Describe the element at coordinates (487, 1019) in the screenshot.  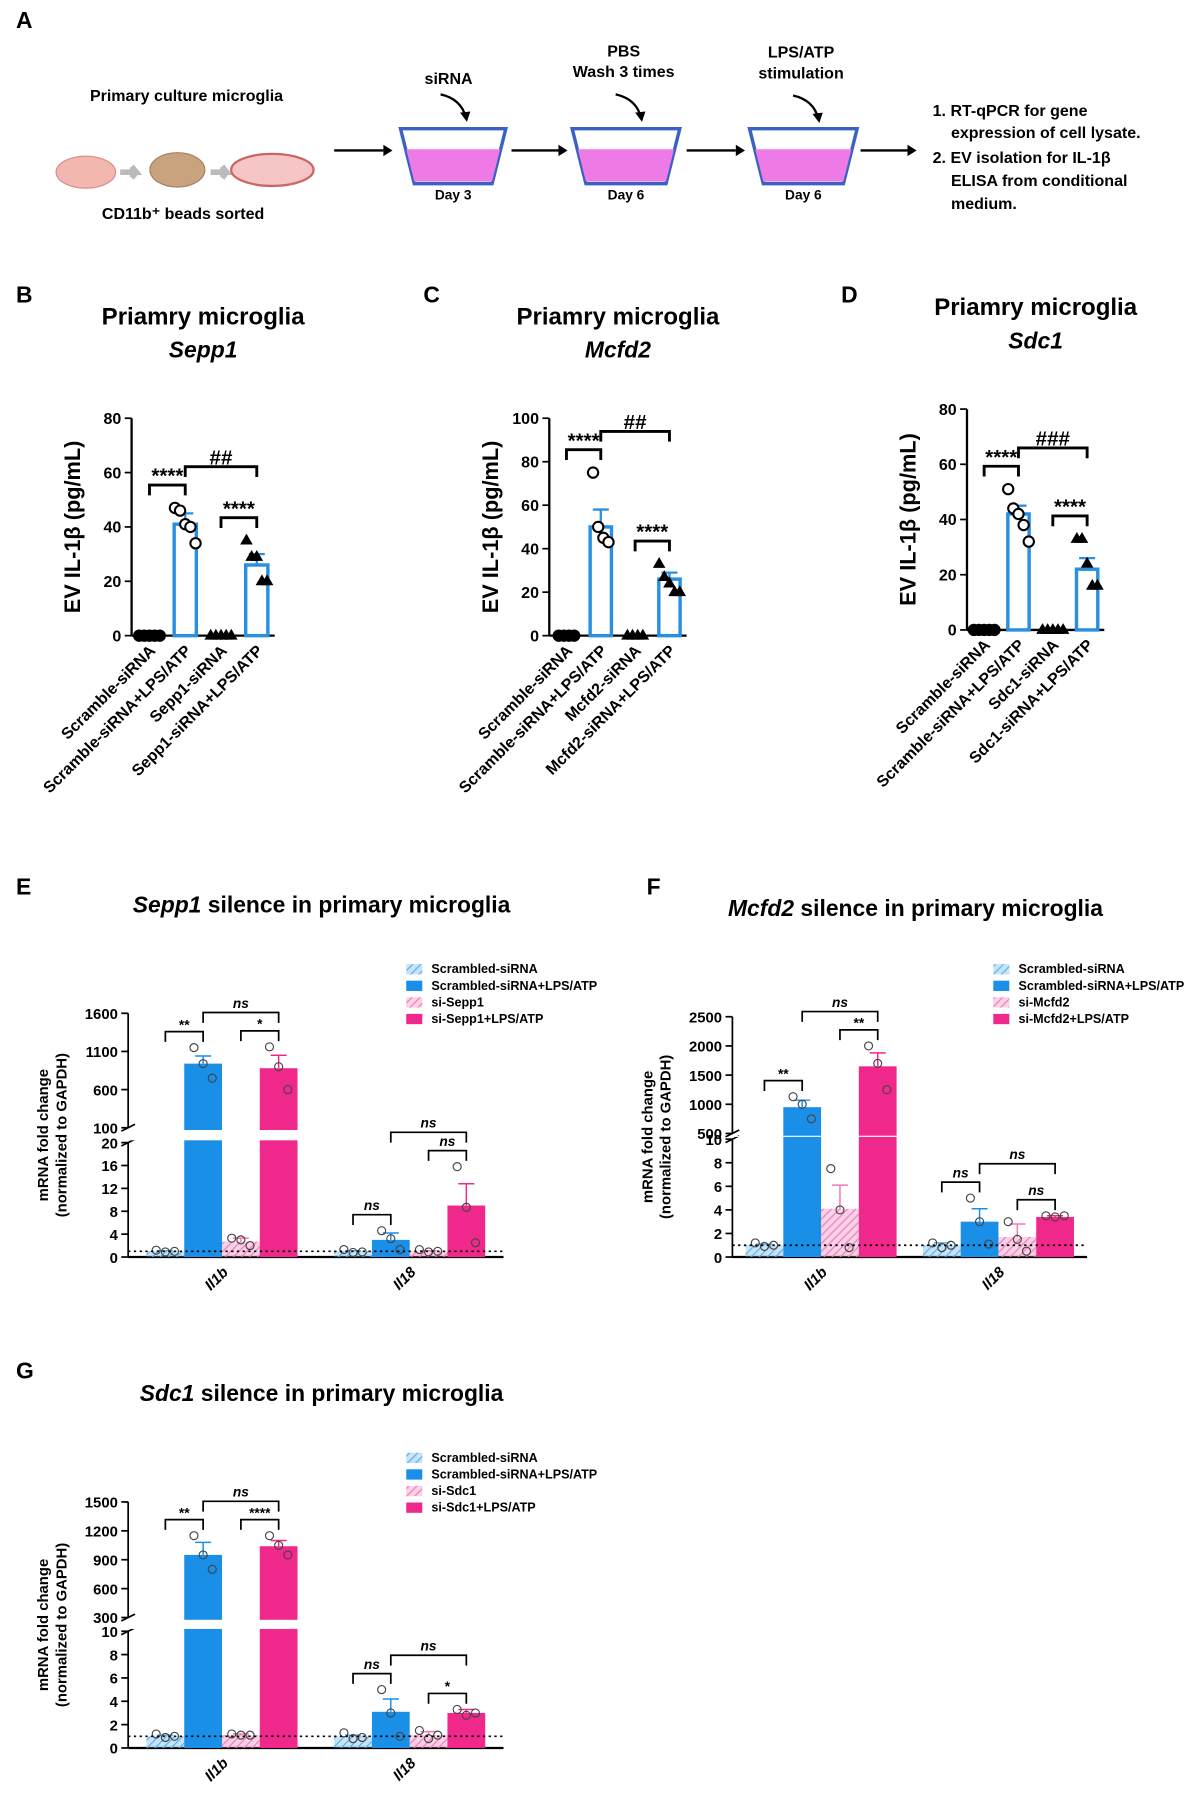
I see `legend-label: si-Sepp1+LPS/ATP` at that location.